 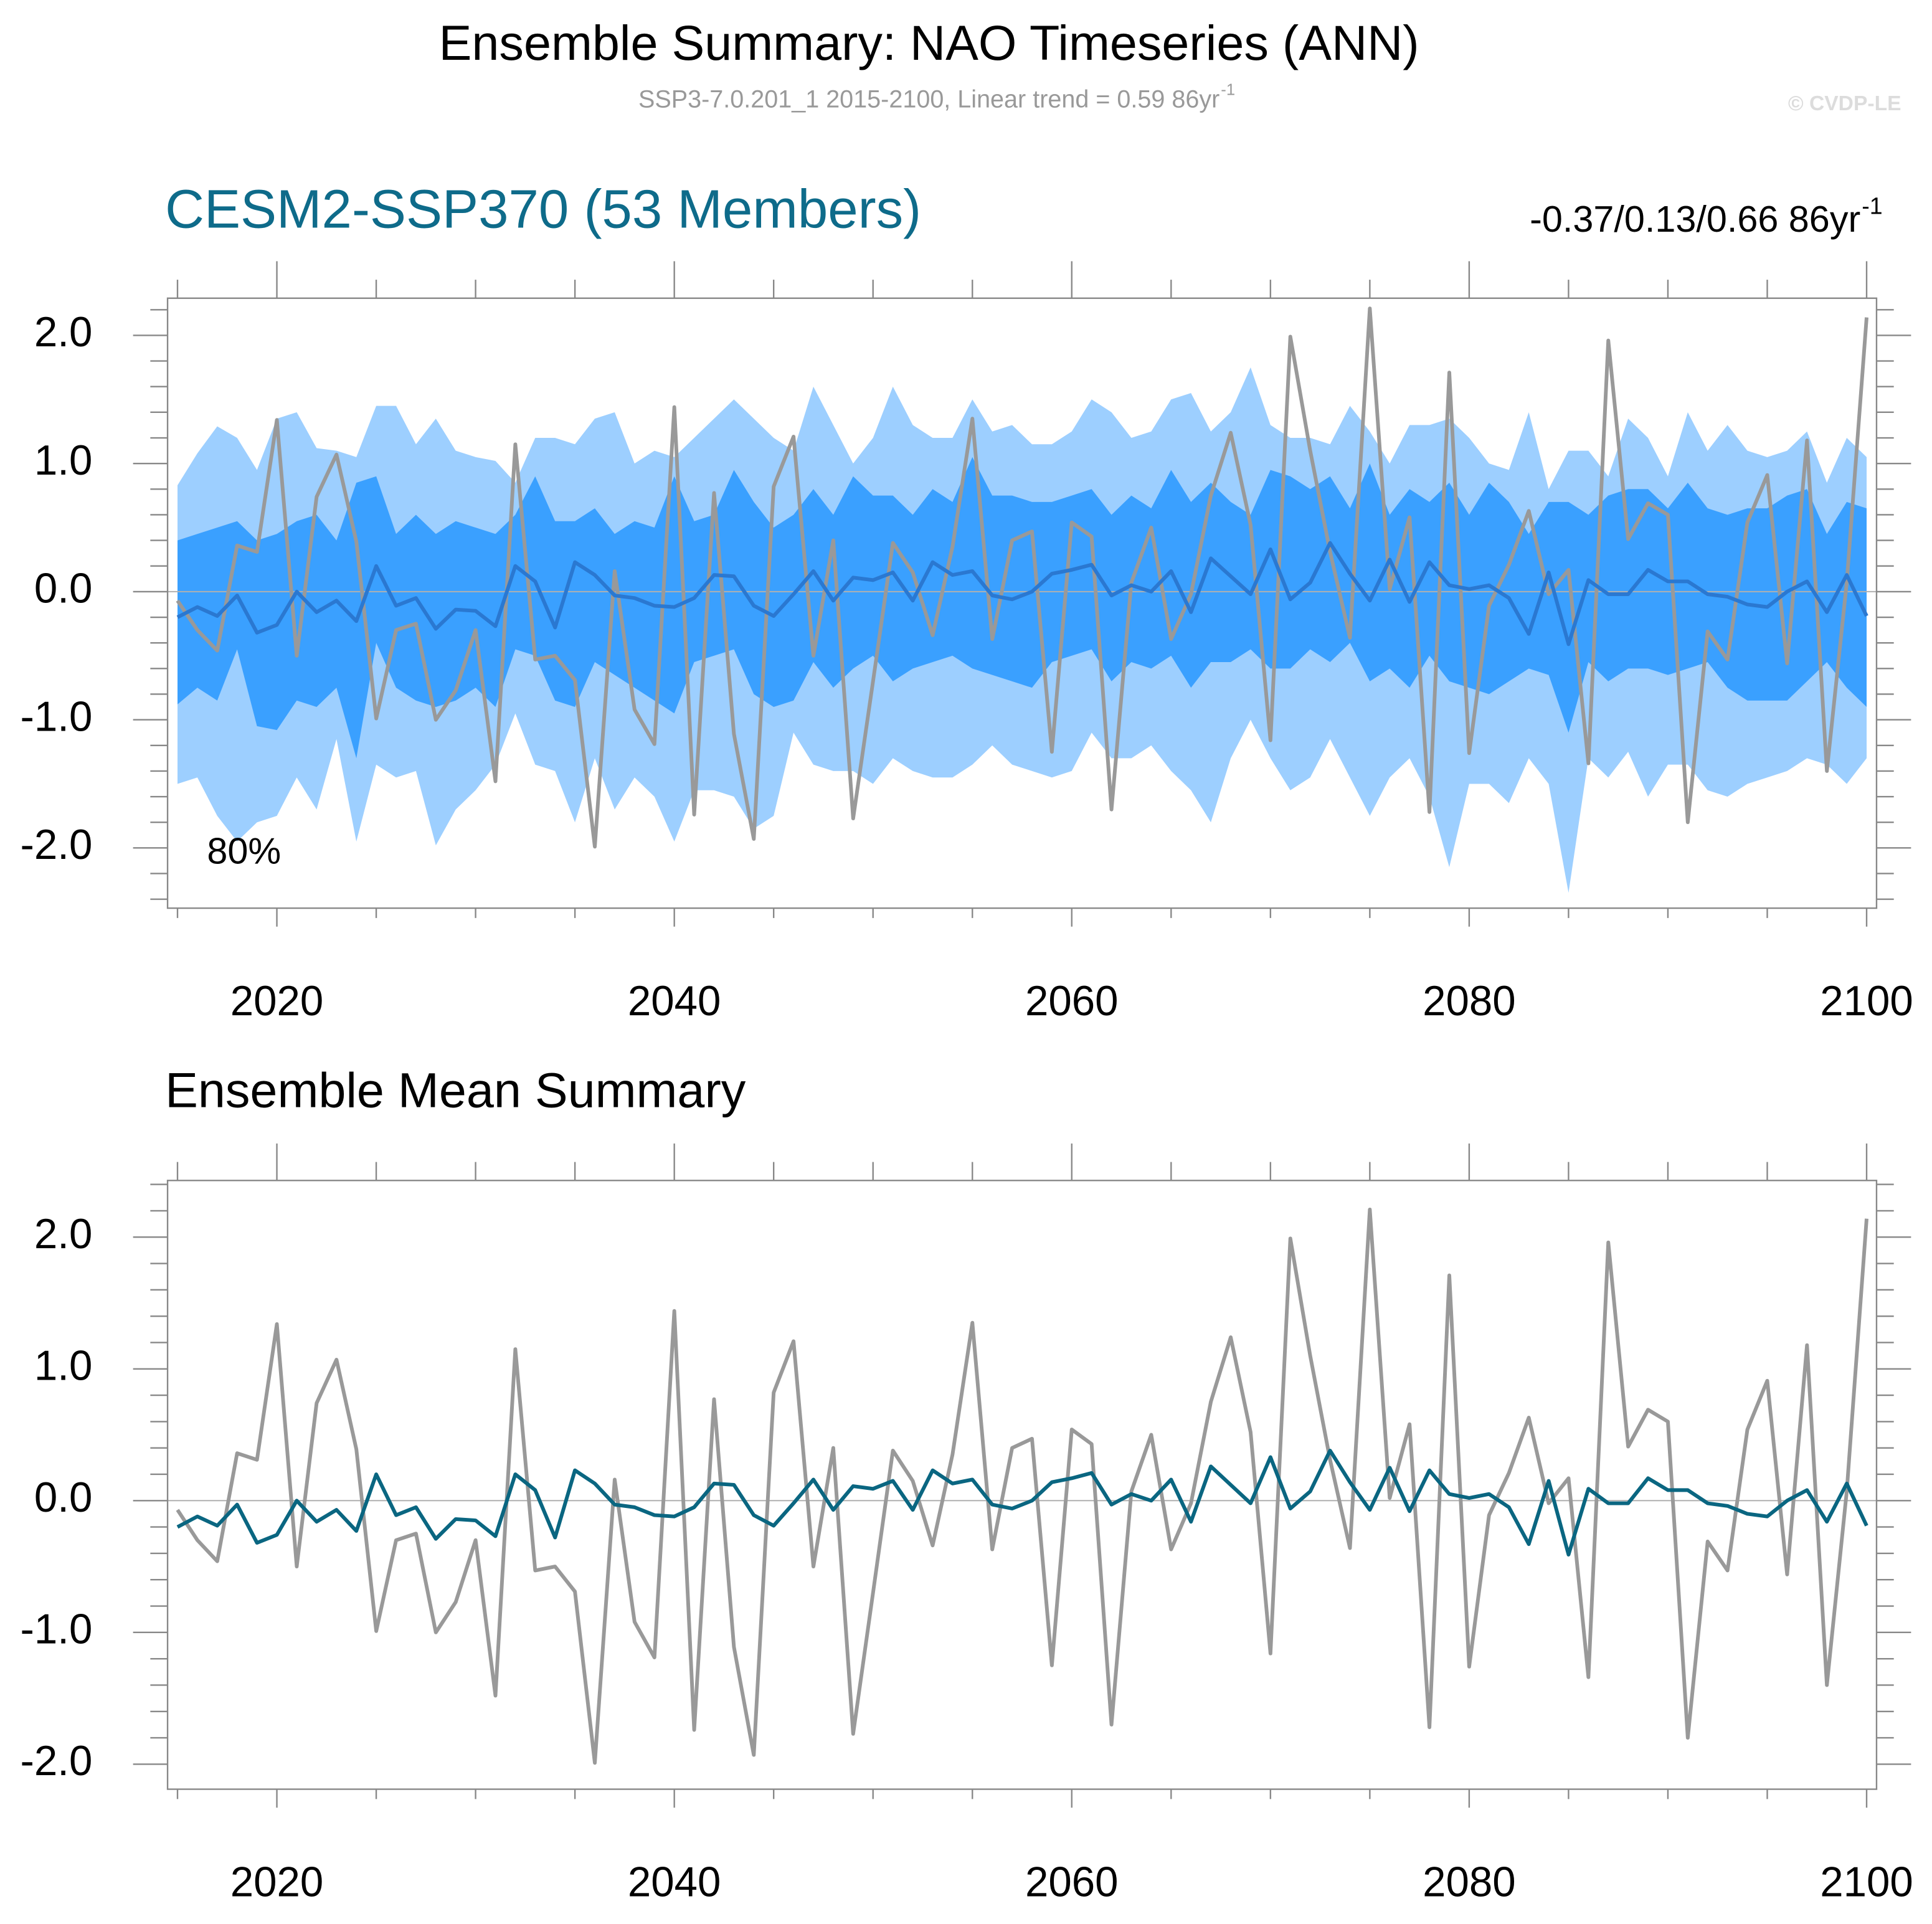 I want to click on panel-title: CESM2-SSP370 (53 Members), so click(x=543, y=209).